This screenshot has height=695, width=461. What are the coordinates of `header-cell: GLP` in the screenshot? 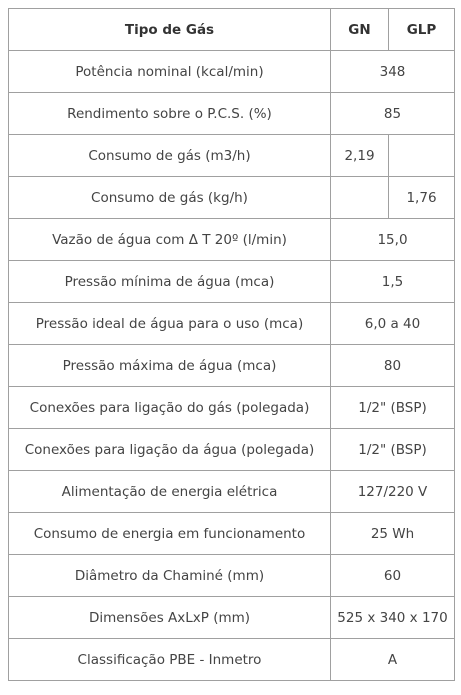 It's located at (421, 29).